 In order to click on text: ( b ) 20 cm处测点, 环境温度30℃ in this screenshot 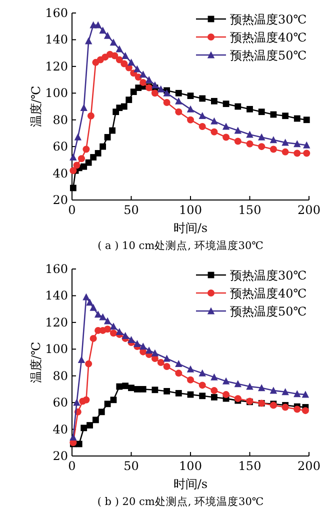, I will do `click(180, 501)`.